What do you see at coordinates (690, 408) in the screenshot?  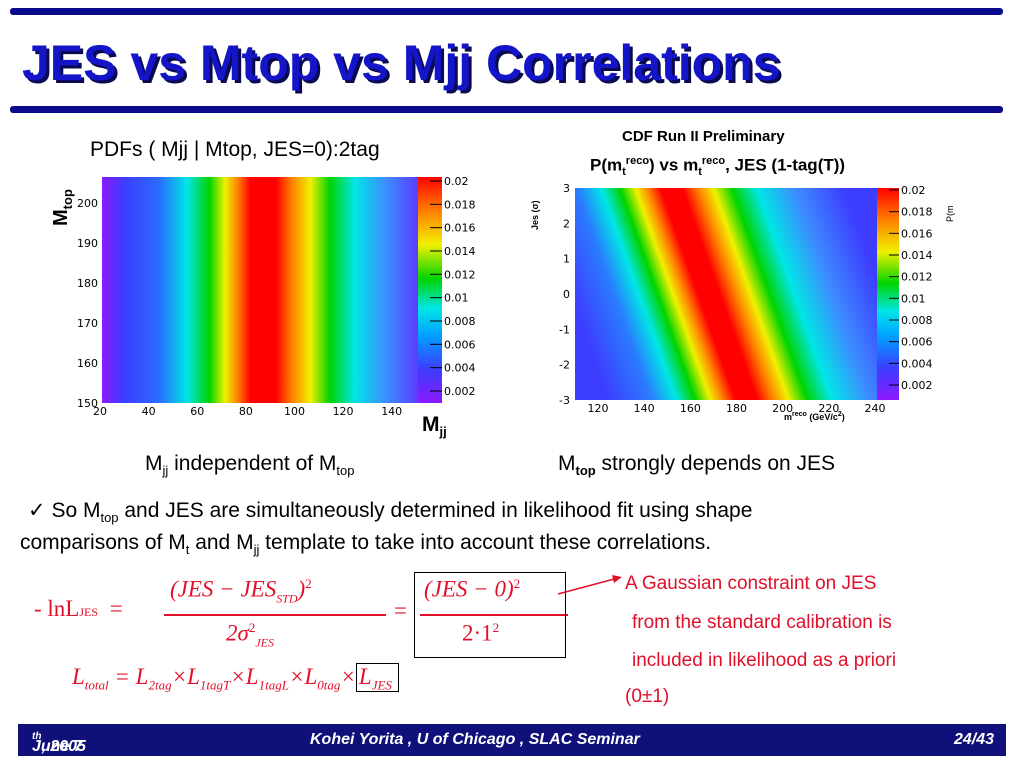 I see `right-x-tick-label: 160` at bounding box center [690, 408].